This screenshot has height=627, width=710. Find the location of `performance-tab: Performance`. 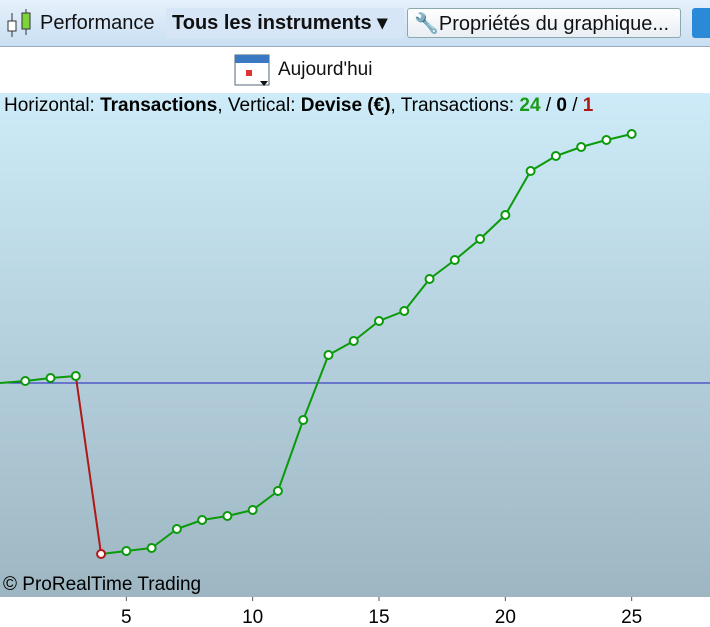

performance-tab: Performance is located at coordinates (97, 23).